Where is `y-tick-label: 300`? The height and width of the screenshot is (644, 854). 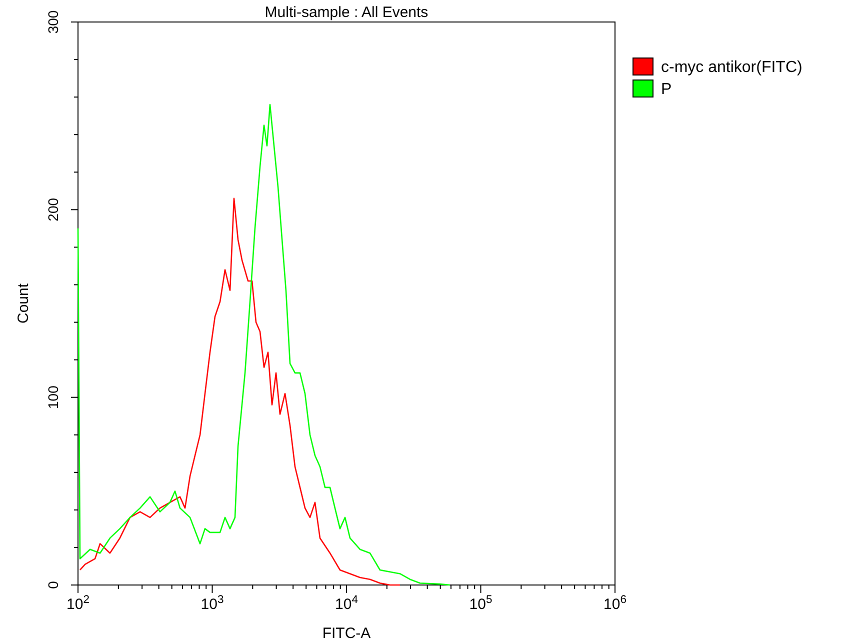 y-tick-label: 300 is located at coordinates (53, 22).